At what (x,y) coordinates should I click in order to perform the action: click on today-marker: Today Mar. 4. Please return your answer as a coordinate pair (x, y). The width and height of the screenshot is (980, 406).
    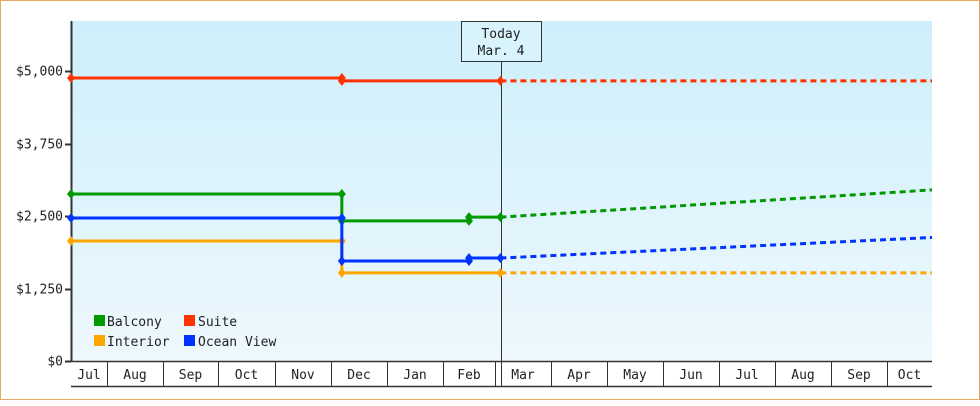
    Looking at the image, I should click on (501, 204).